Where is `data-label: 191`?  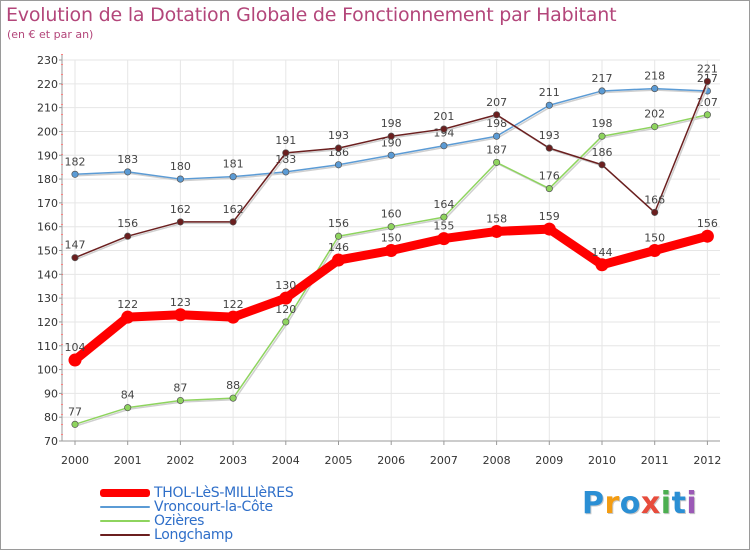 data-label: 191 is located at coordinates (285, 140).